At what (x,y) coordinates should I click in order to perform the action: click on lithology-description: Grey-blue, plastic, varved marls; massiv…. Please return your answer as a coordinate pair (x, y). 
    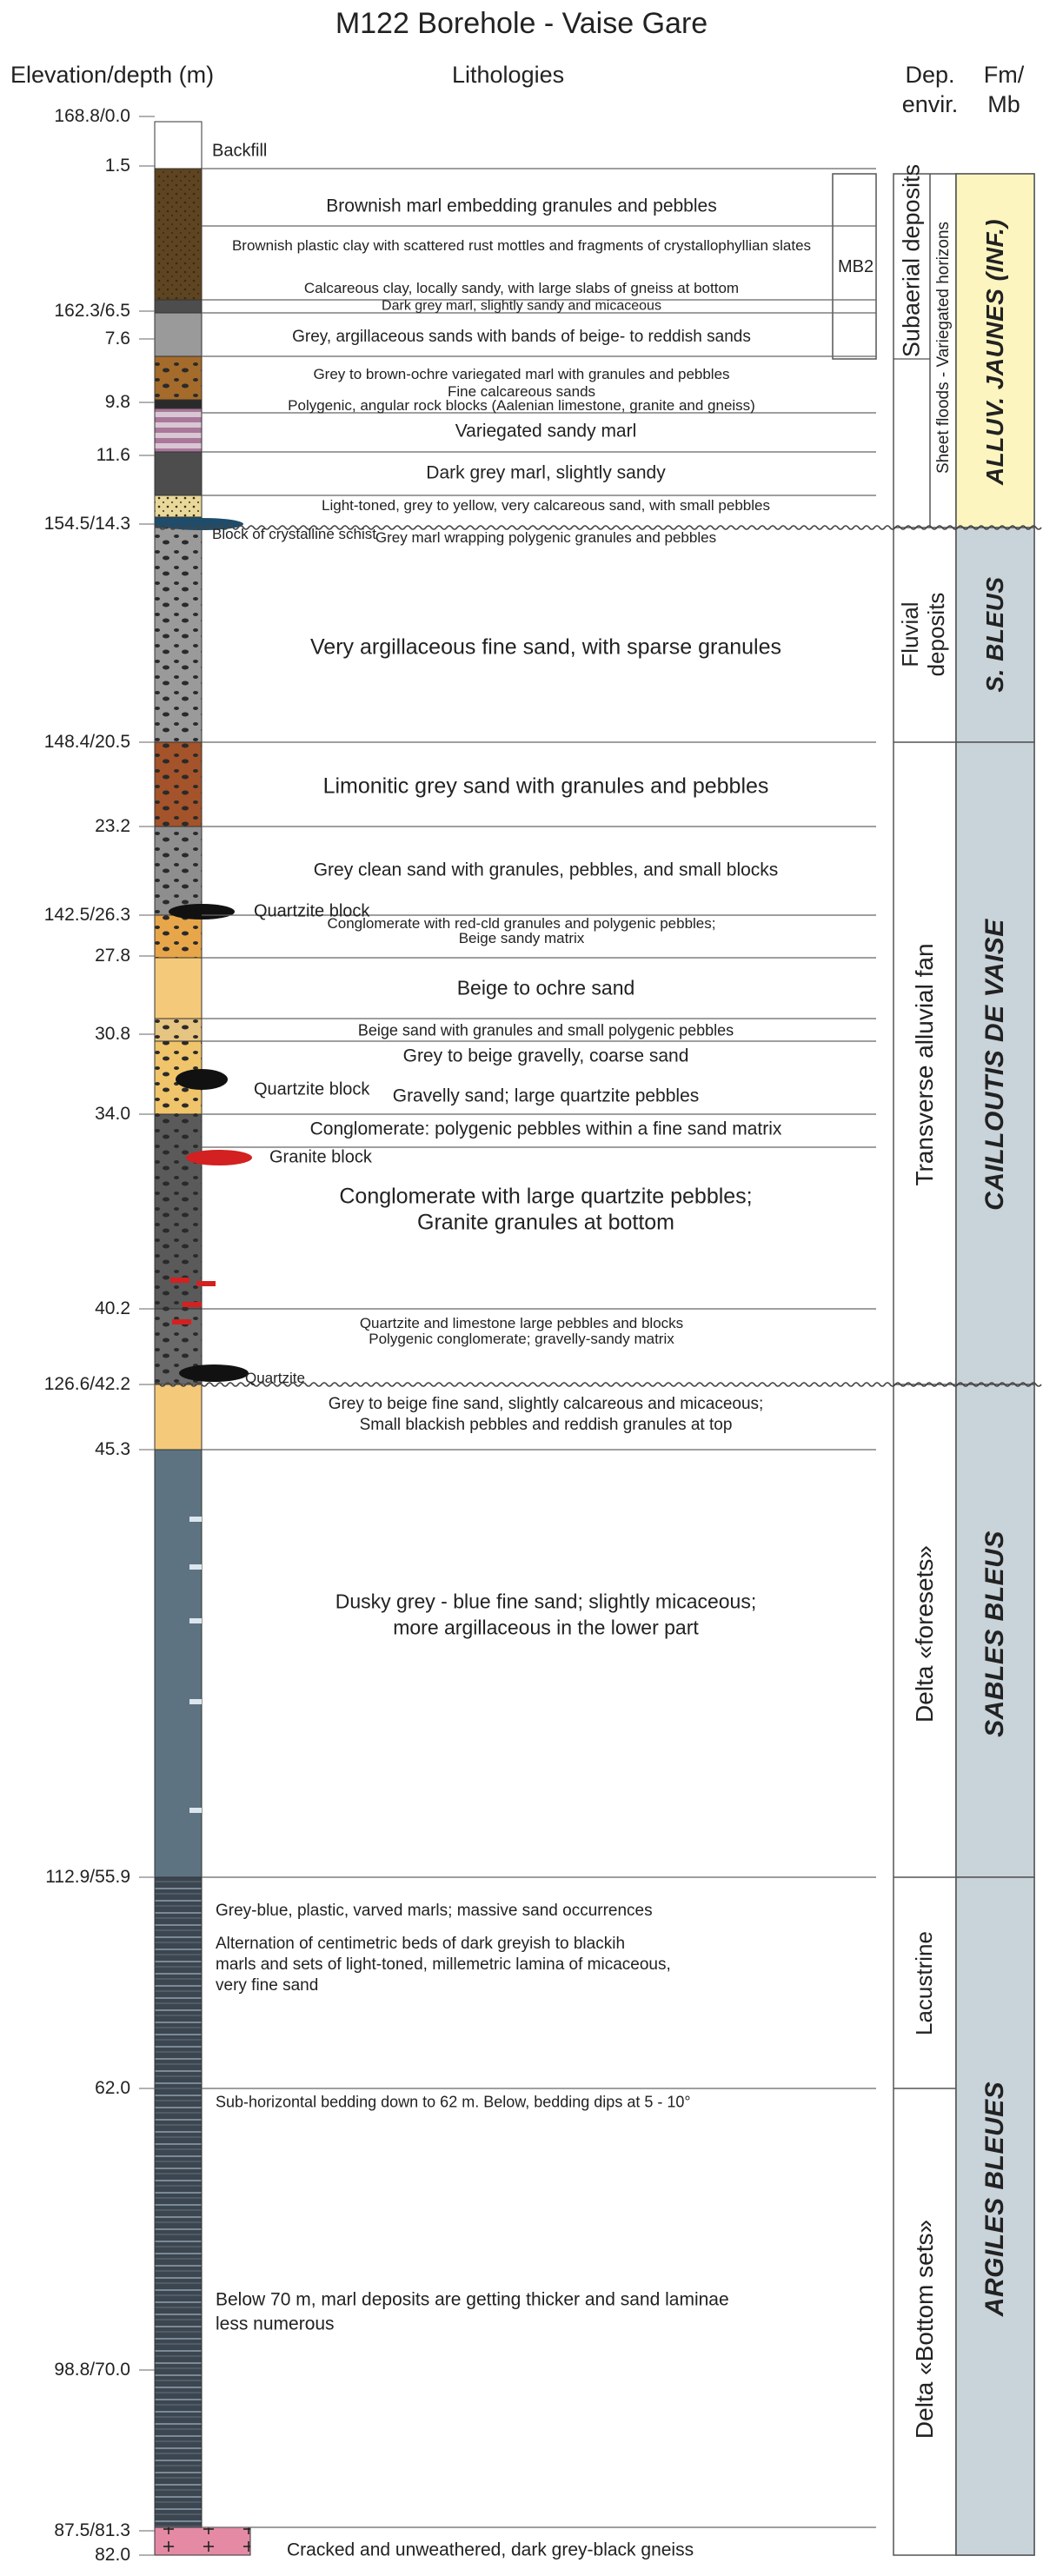
    Looking at the image, I should click on (434, 1910).